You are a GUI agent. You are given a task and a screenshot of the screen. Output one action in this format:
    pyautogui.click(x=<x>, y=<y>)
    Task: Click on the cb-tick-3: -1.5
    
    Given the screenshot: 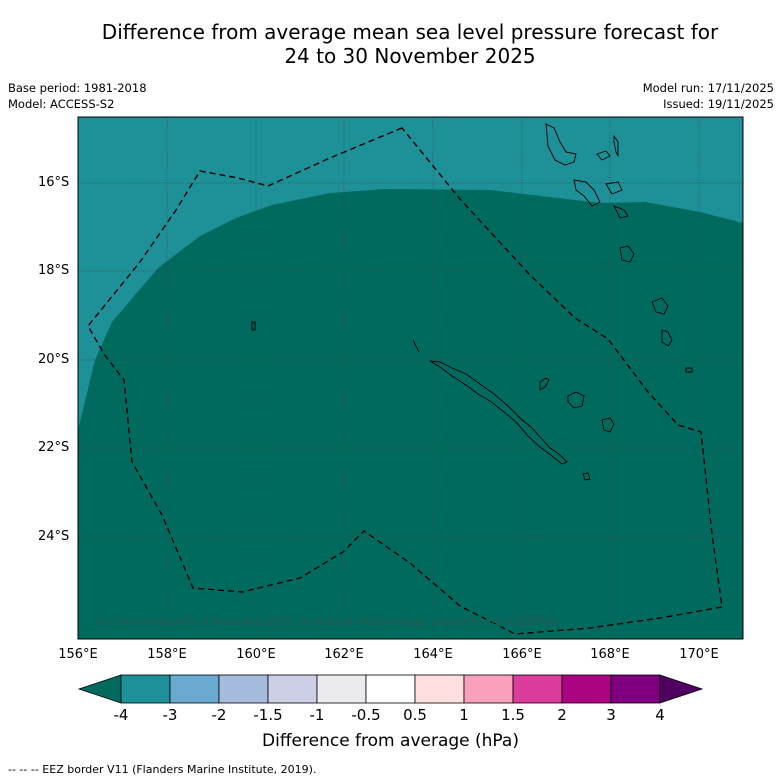 What is the action you would take?
    pyautogui.click(x=268, y=715)
    